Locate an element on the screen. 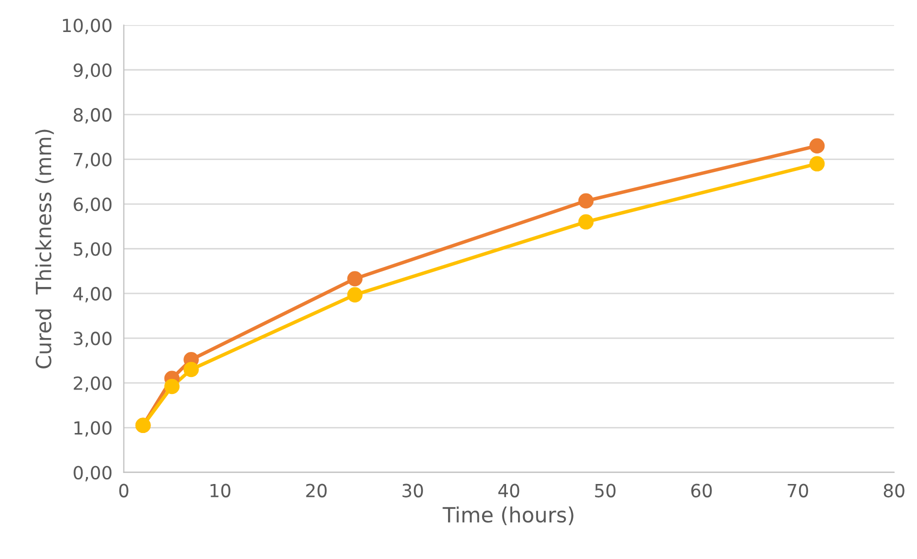 The width and height of the screenshot is (917, 559). x-tick-label: 30 is located at coordinates (412, 491).